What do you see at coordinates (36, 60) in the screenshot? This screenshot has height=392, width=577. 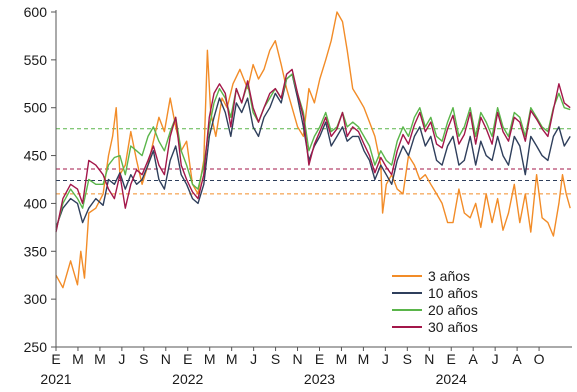 I see `y-tick-label: 550` at bounding box center [36, 60].